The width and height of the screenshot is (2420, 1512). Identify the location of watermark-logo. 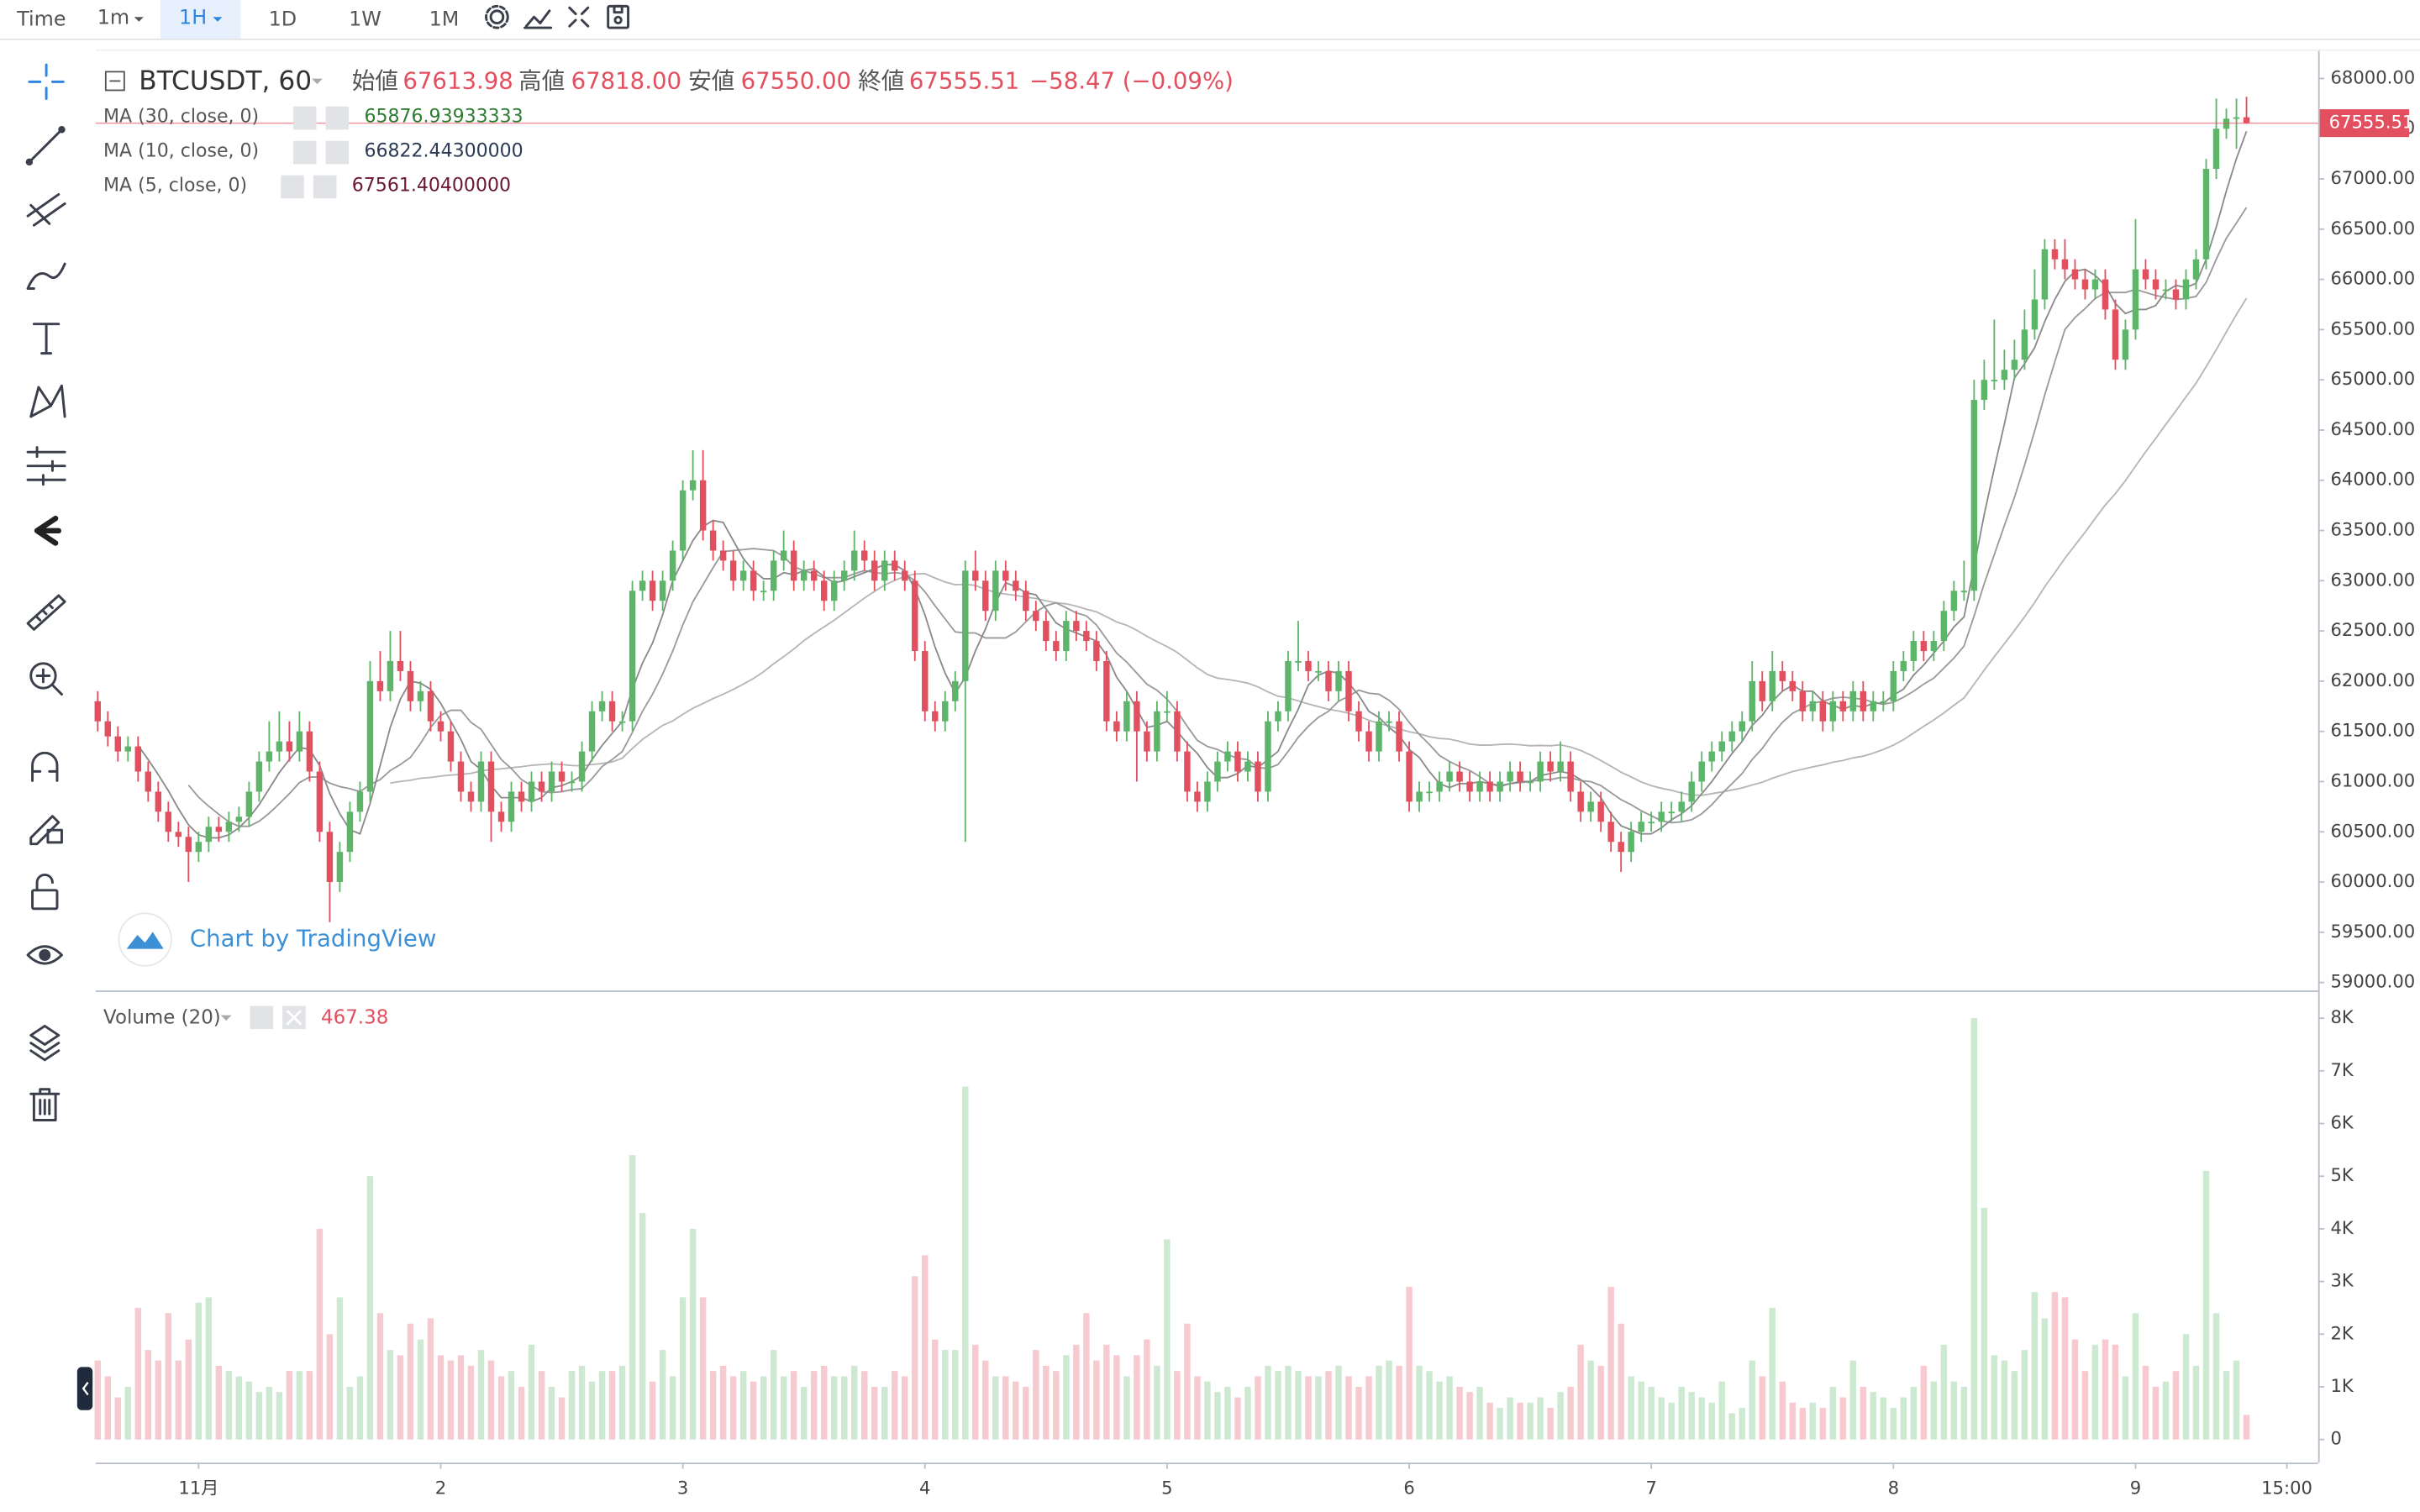
(145, 940).